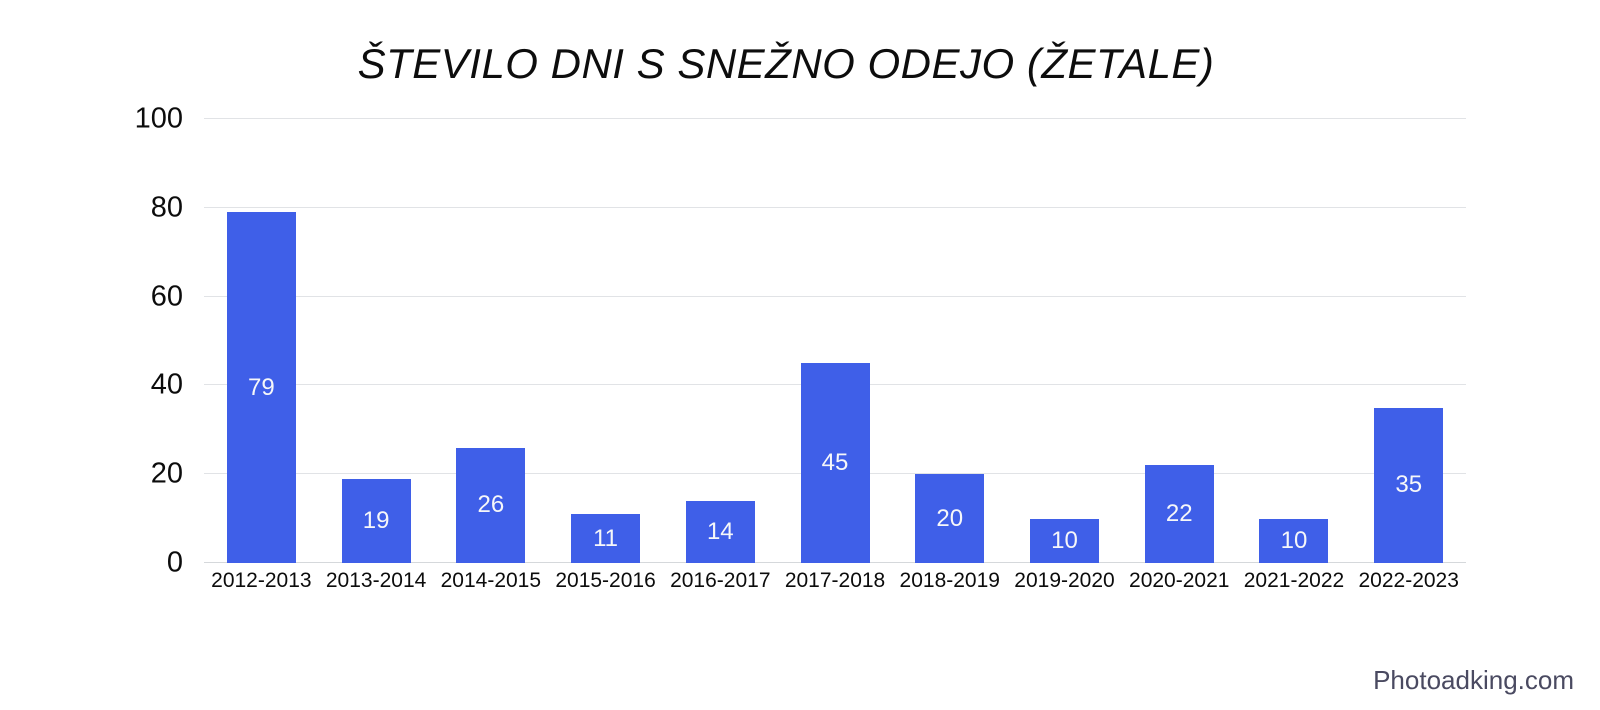 This screenshot has height=710, width=1600. What do you see at coordinates (490, 341) in the screenshot?
I see `bar-slot: 26` at bounding box center [490, 341].